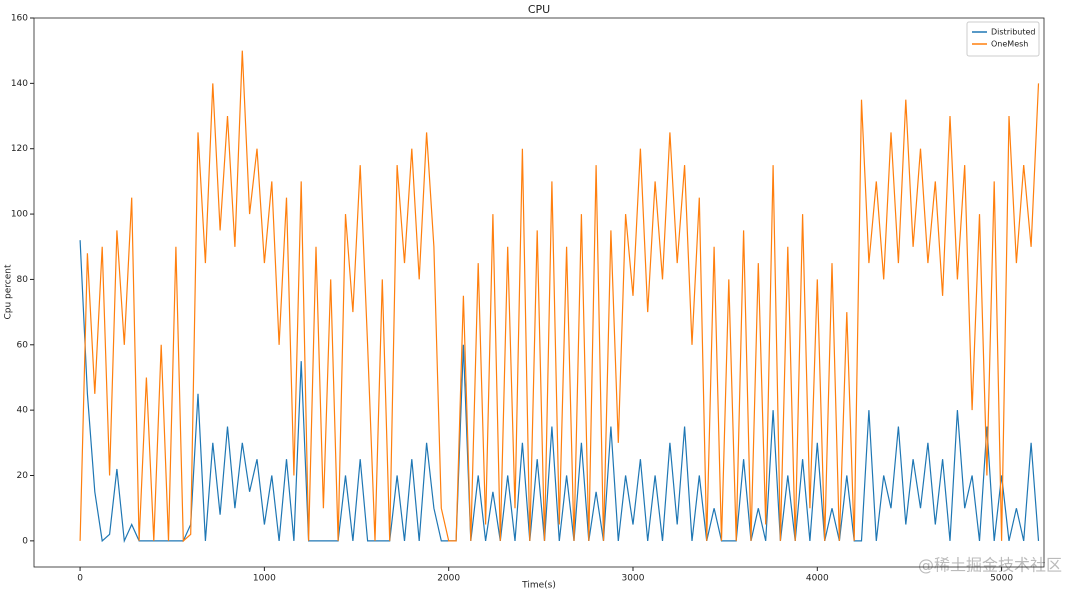  I want to click on x-tick-label: 3000, so click(633, 579).